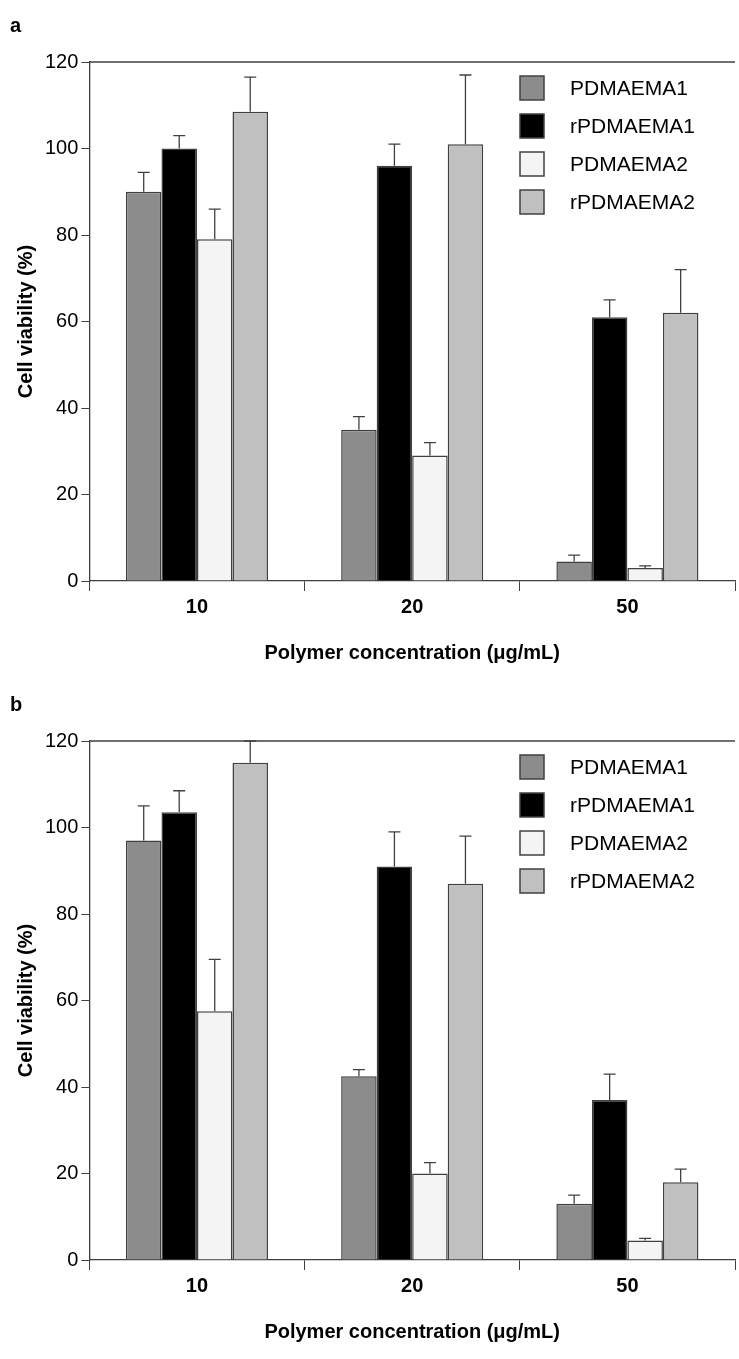  Describe the element at coordinates (16, 703) in the screenshot. I see `chart-title: b` at that location.